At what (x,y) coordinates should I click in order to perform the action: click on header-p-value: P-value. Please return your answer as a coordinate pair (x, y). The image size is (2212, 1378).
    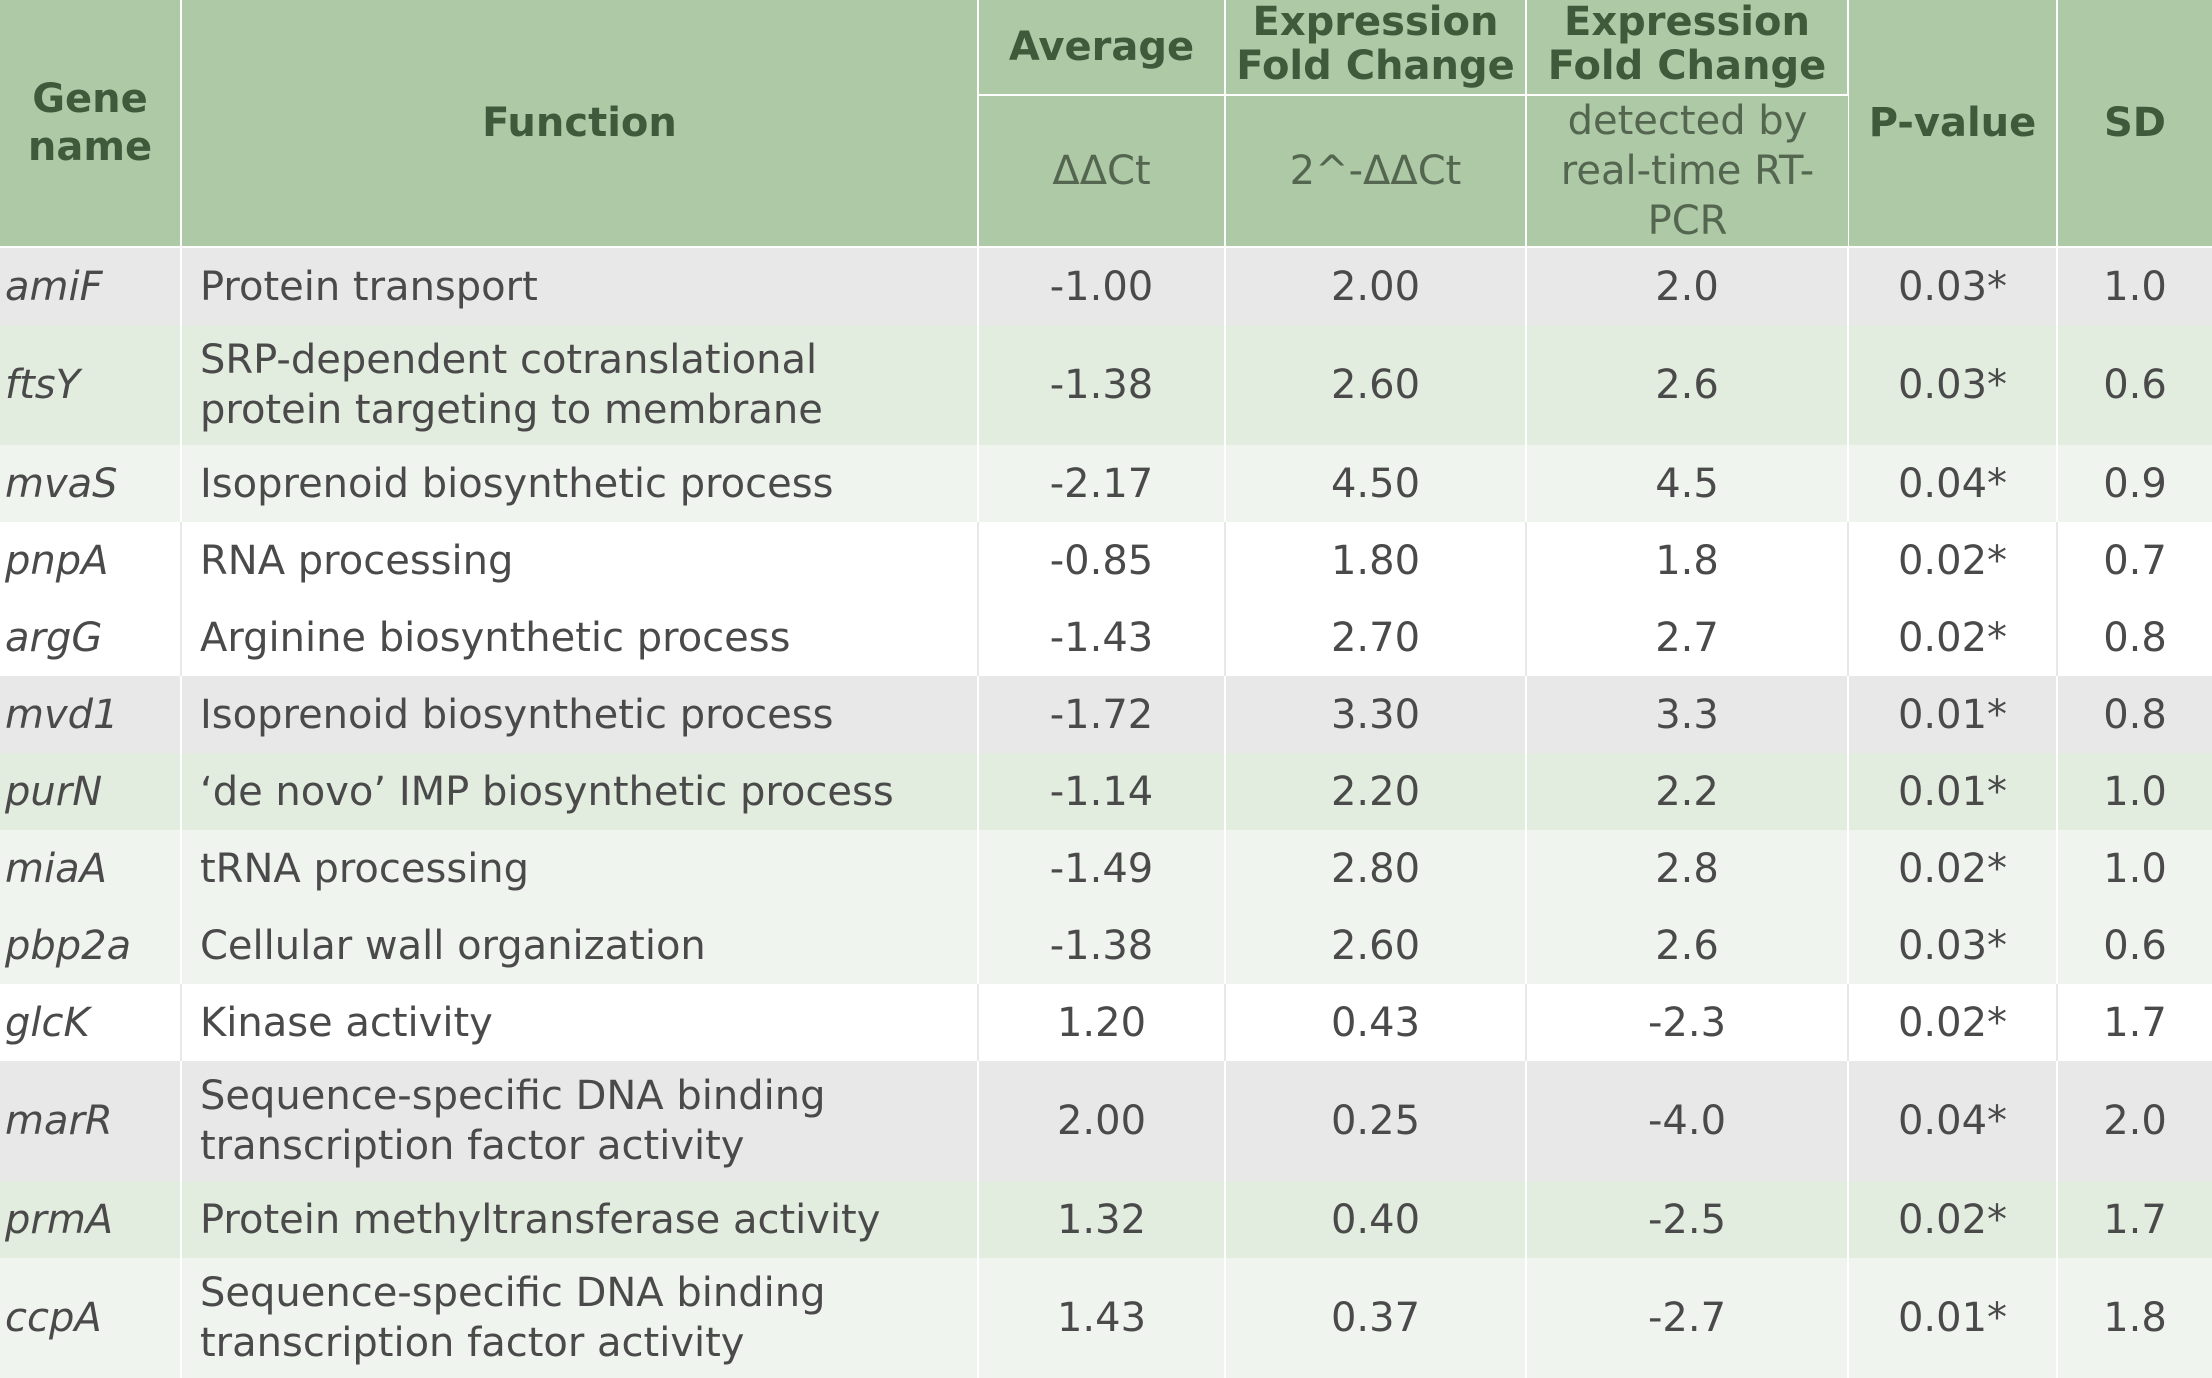
    Looking at the image, I should click on (1953, 124).